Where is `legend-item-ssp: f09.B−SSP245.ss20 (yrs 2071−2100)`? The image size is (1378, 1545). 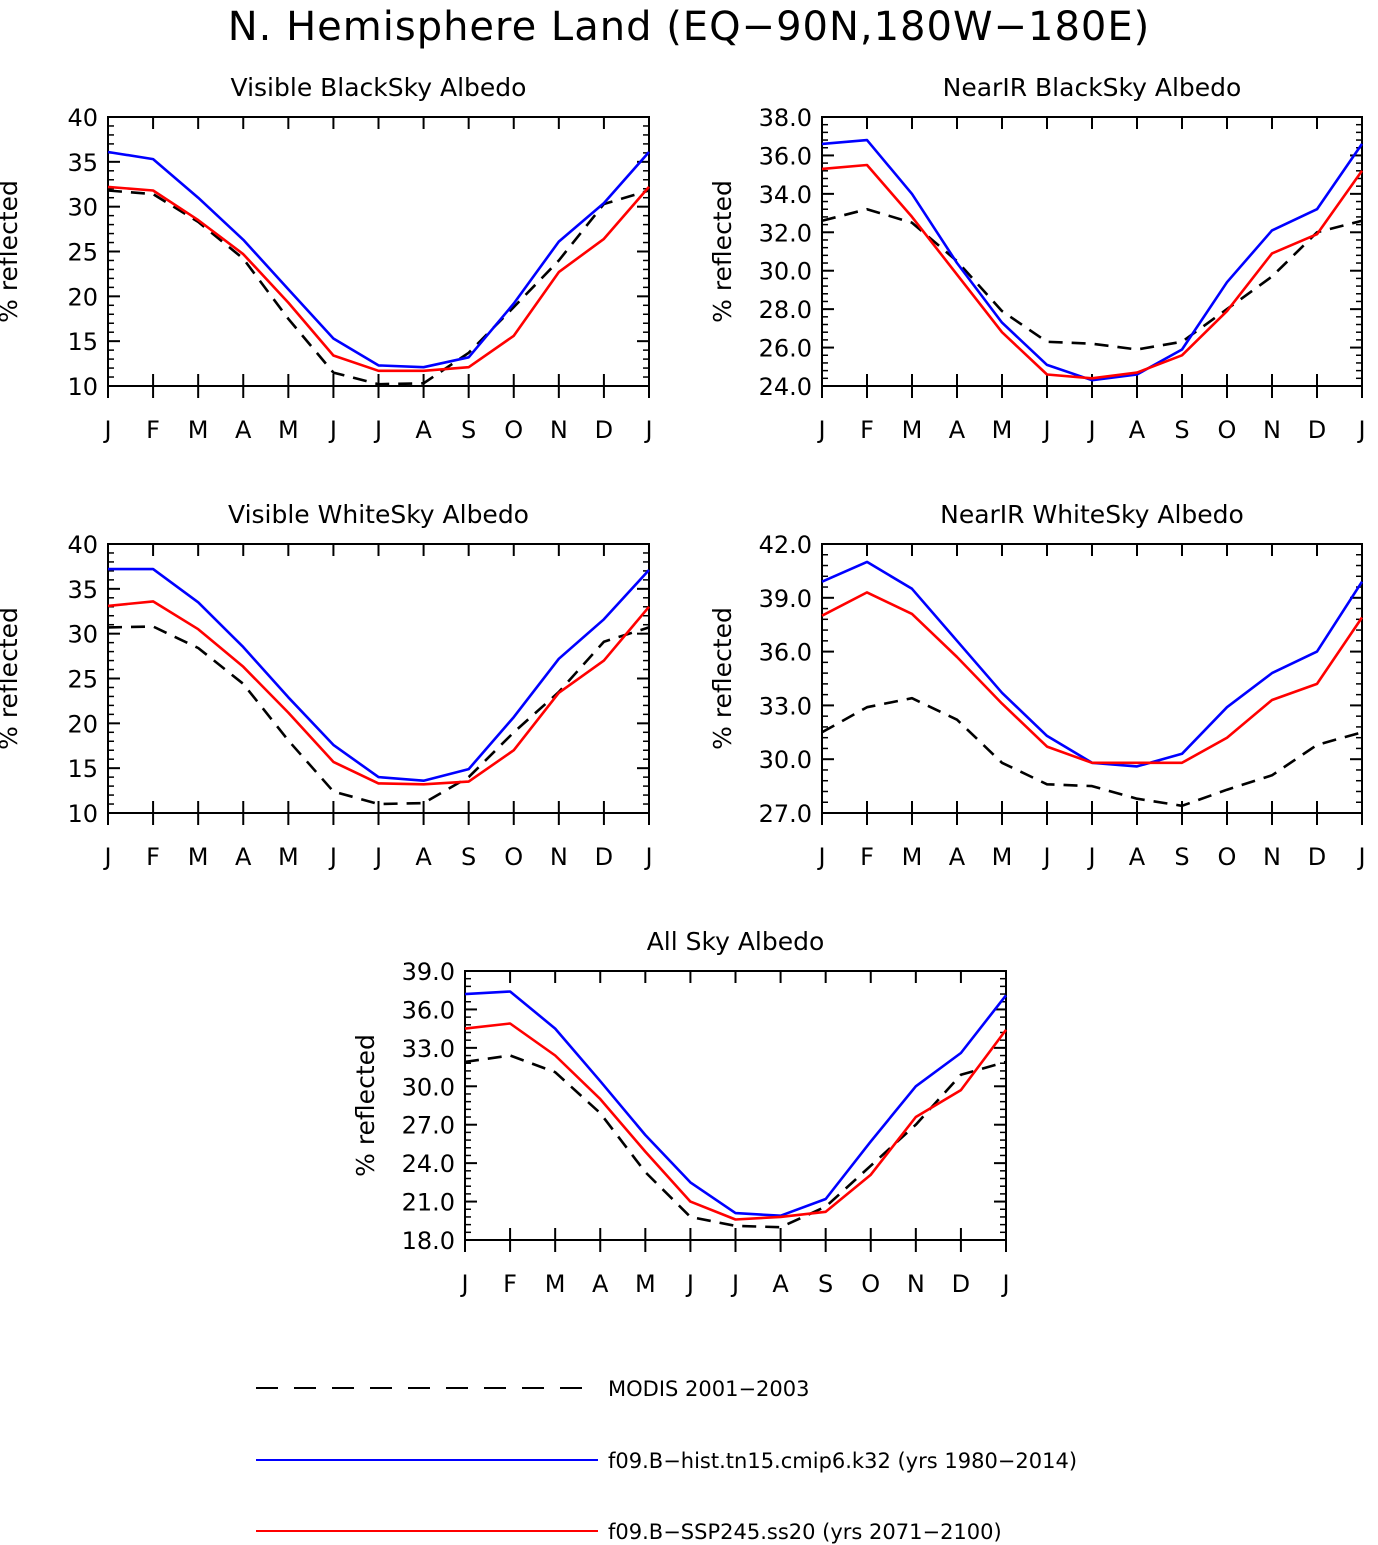
legend-item-ssp: f09.B−SSP245.ss20 (yrs 2071−2100) is located at coordinates (629, 1532).